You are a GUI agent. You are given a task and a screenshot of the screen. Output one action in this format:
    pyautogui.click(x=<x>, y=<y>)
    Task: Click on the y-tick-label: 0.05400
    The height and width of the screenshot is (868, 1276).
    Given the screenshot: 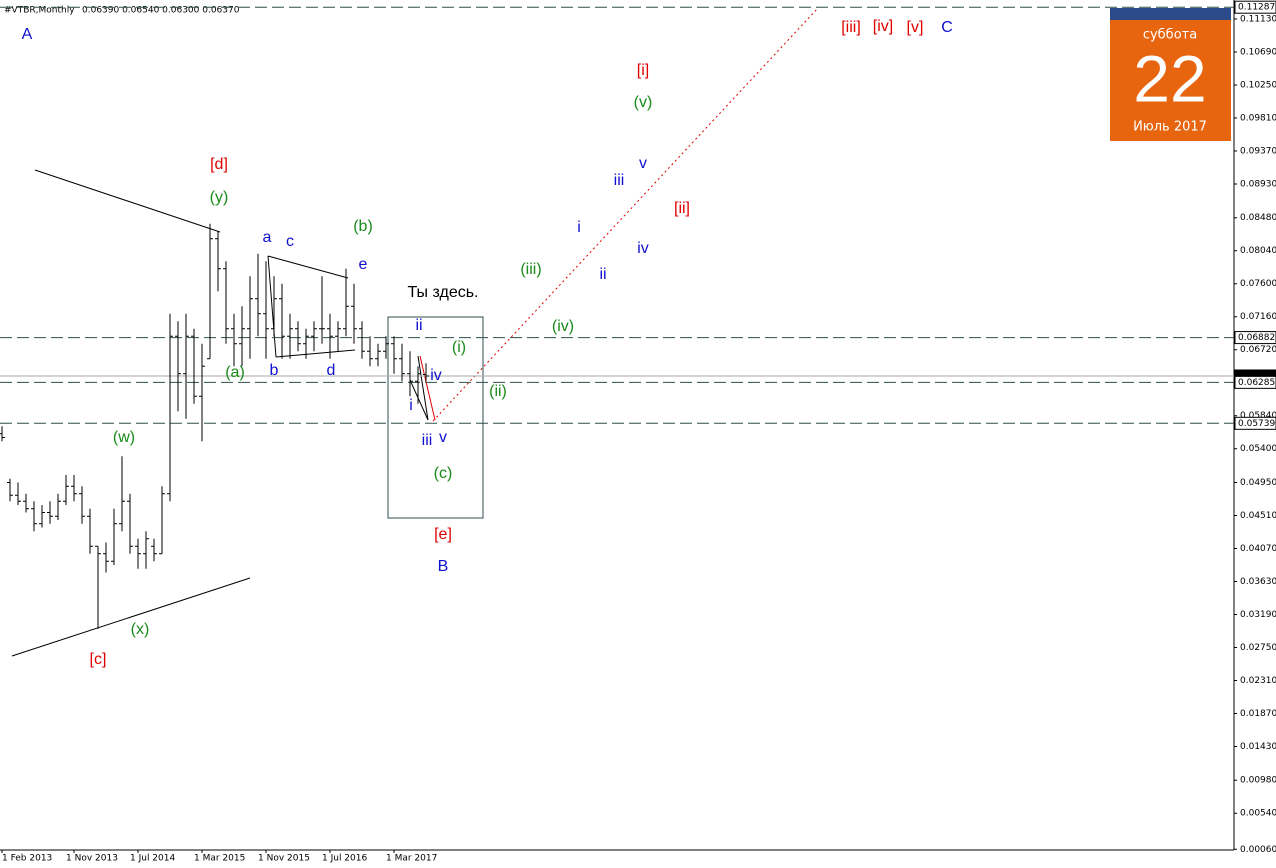 What is the action you would take?
    pyautogui.click(x=1258, y=449)
    